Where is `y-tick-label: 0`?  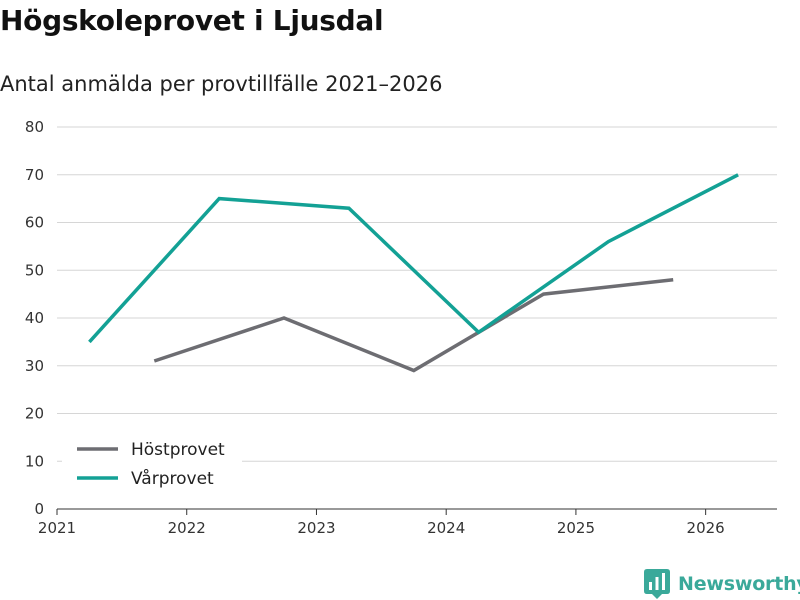 y-tick-label: 0 is located at coordinates (39, 509).